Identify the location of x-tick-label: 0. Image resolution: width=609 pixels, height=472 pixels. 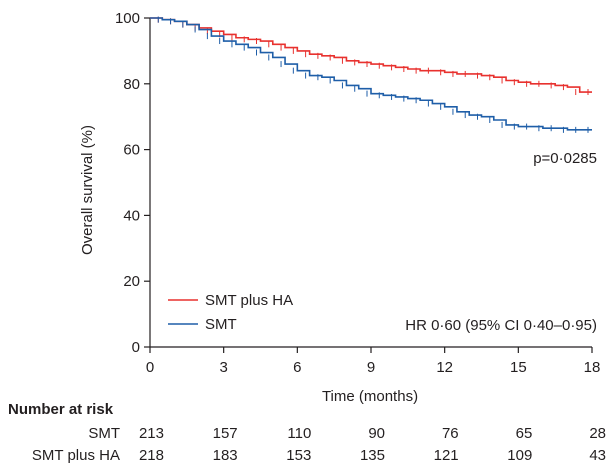
(150, 367).